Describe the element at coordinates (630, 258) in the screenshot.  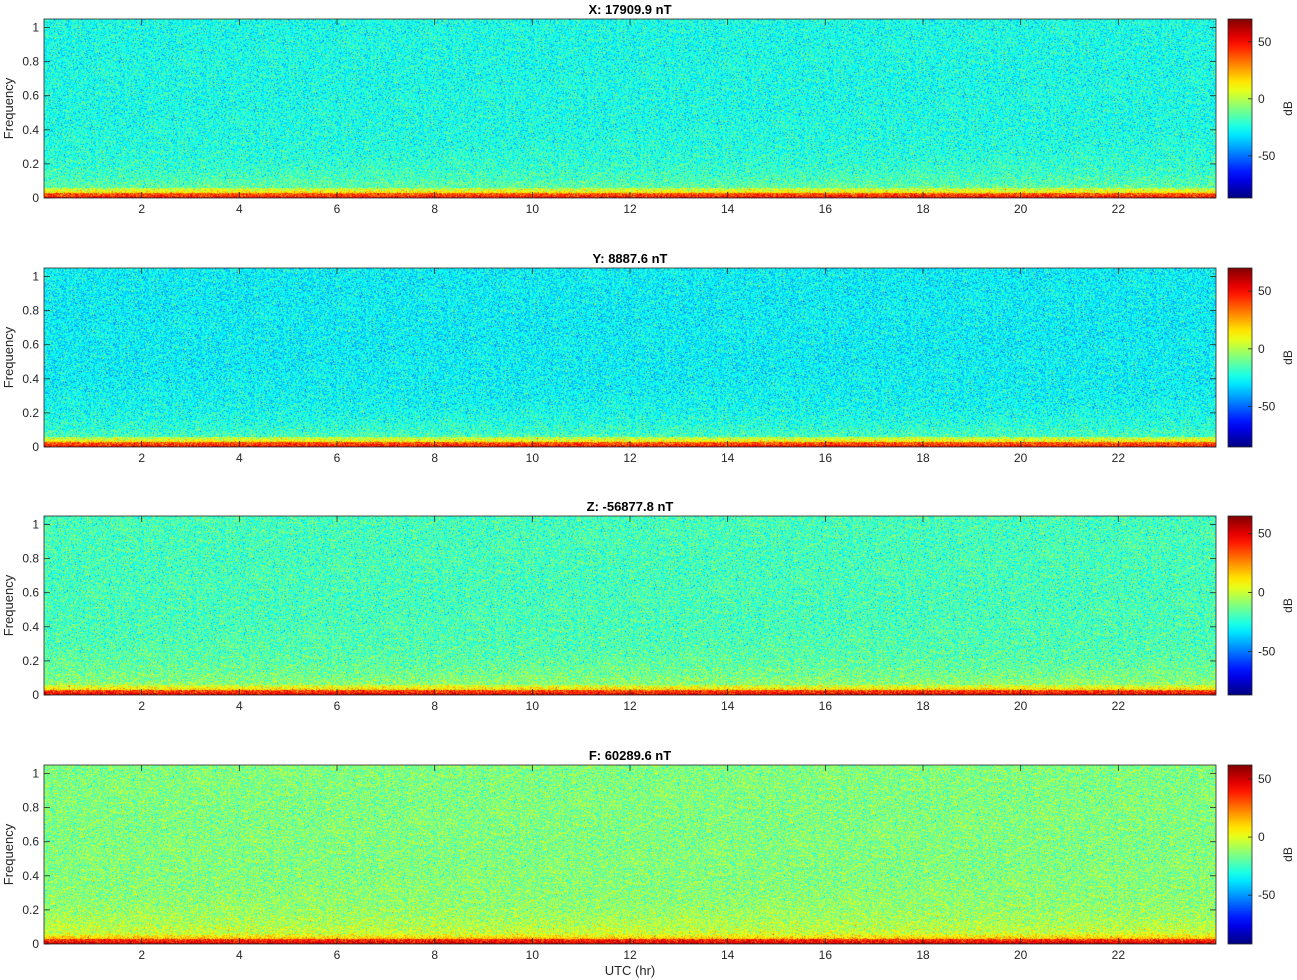
I see `chart-title: Y: 8887.6 nT` at that location.